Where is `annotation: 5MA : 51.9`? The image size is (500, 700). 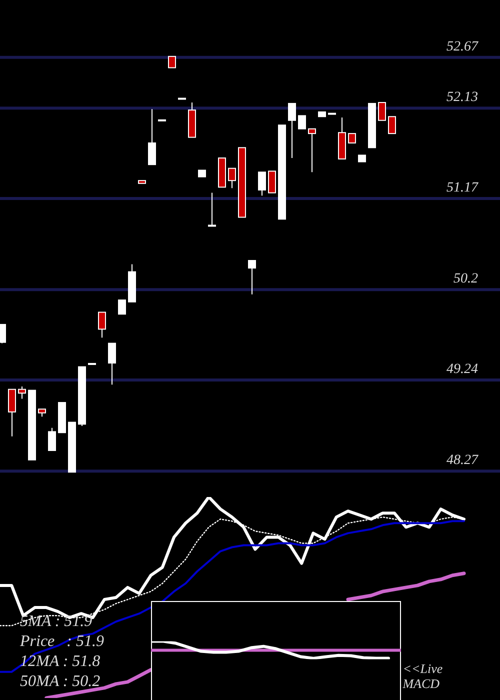
annotation: 5MA : 51.9 is located at coordinates (56, 622).